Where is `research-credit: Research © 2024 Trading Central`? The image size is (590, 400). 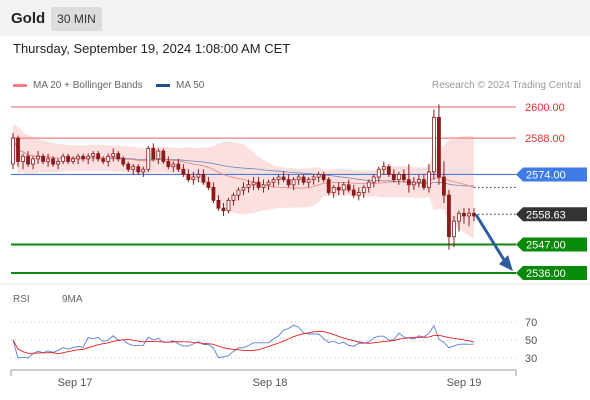 research-credit: Research © 2024 Trading Central is located at coordinates (506, 85).